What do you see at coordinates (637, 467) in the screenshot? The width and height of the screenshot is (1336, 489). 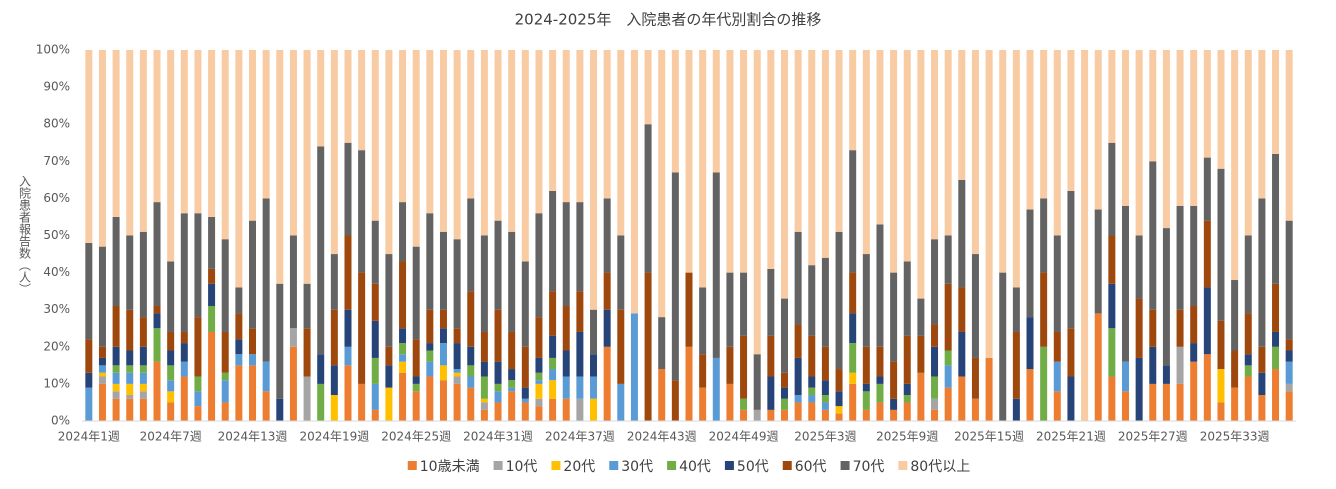 I see `legend-label: 30代` at bounding box center [637, 467].